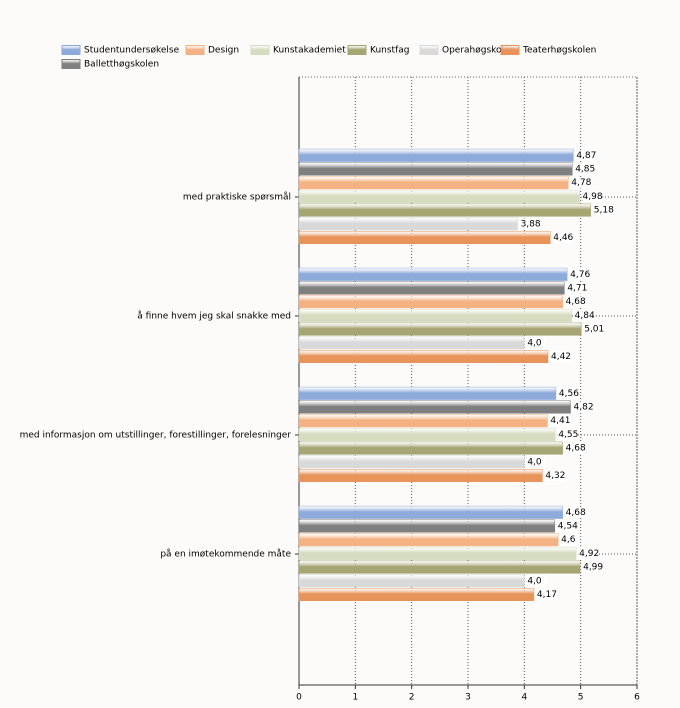  What do you see at coordinates (585, 316) in the screenshot?
I see `data-label: 4,84` at bounding box center [585, 316].